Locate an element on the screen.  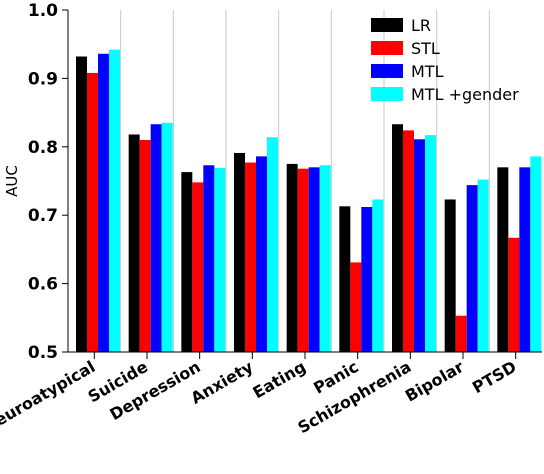
bar-mtl-gender-neuroatypical is located at coordinates (114, 201).